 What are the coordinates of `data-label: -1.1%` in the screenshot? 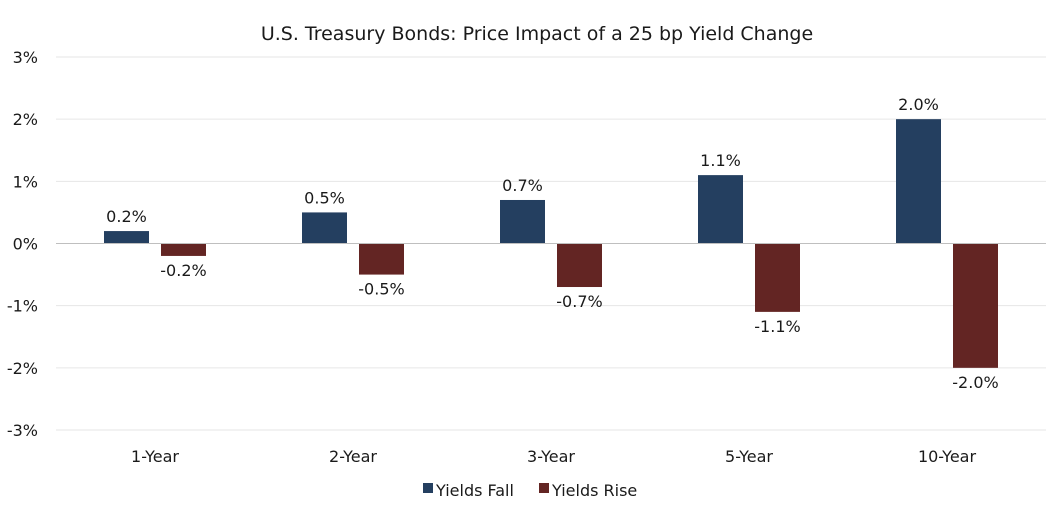 It's located at (777, 326).